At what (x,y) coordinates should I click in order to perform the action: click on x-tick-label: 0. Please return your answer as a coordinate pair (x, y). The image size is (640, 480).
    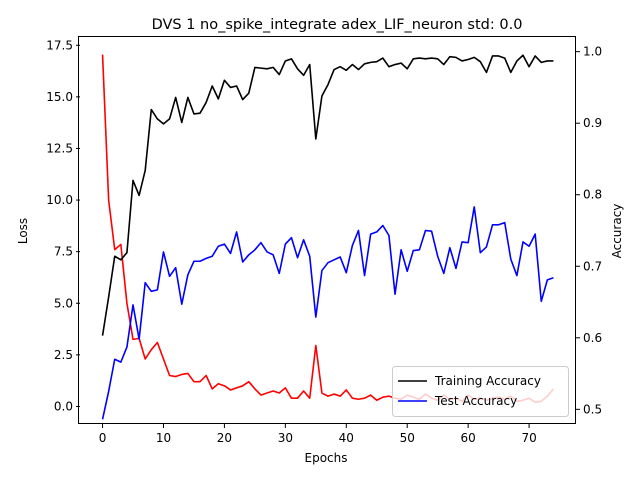
    Looking at the image, I should click on (103, 438).